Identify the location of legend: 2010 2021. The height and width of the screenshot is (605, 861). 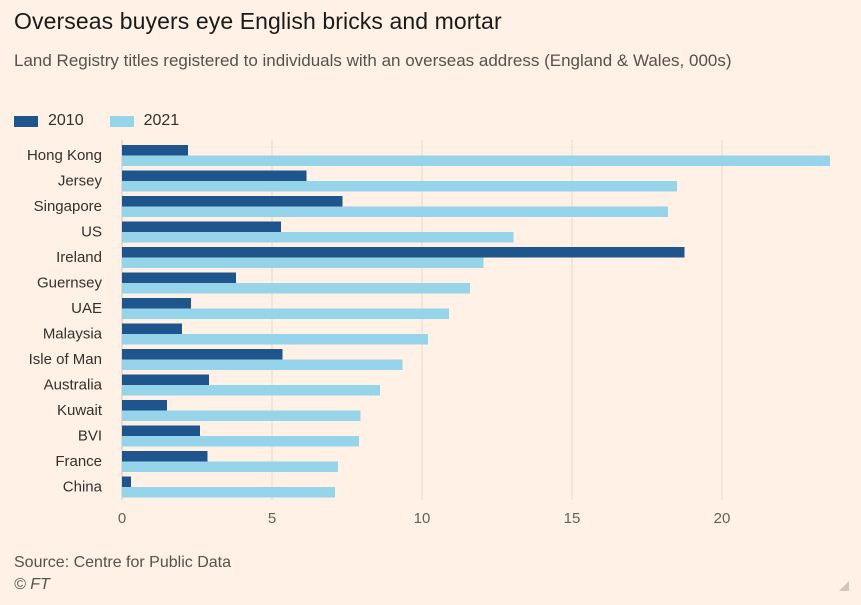
(109, 121).